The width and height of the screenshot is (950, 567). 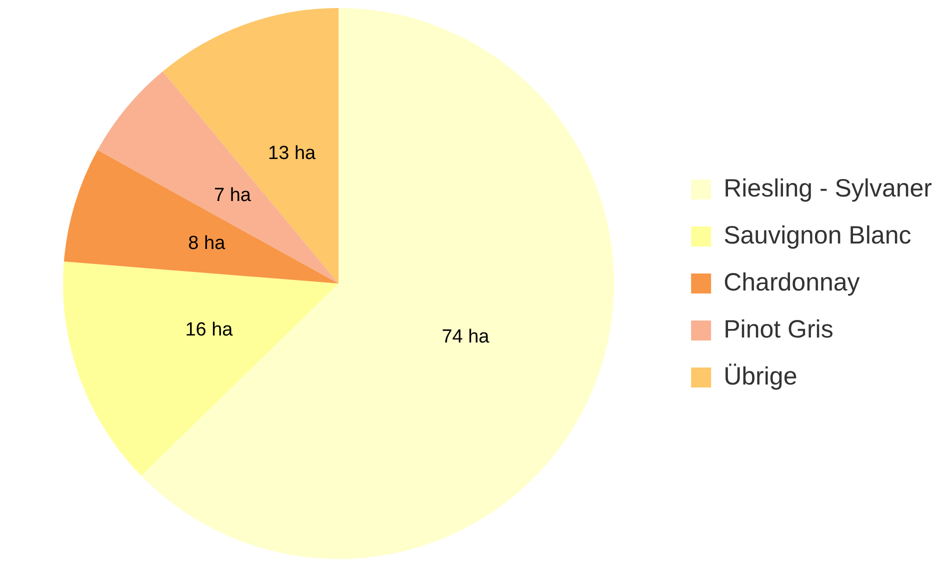 What do you see at coordinates (779, 329) in the screenshot?
I see `legend-label: Pinot Gris` at bounding box center [779, 329].